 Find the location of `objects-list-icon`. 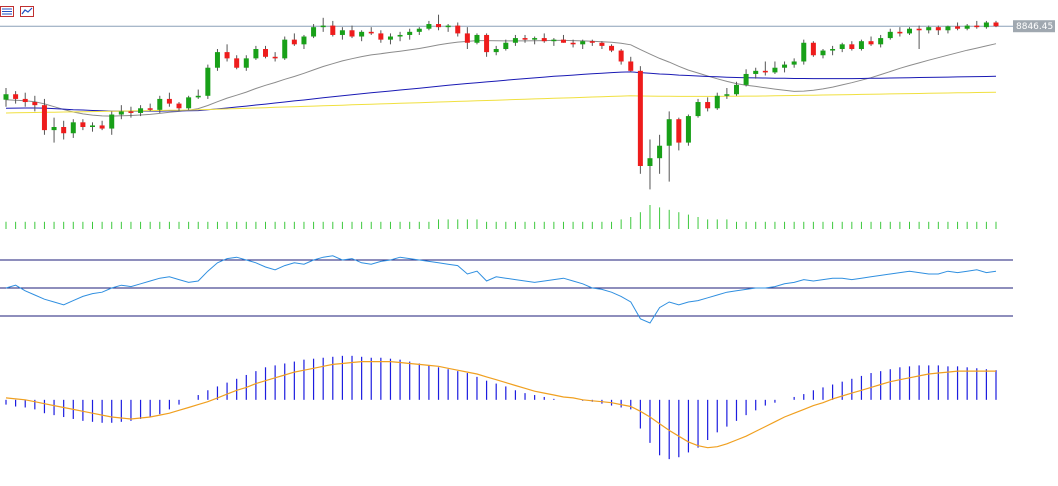

objects-list-icon is located at coordinates (7, 9).